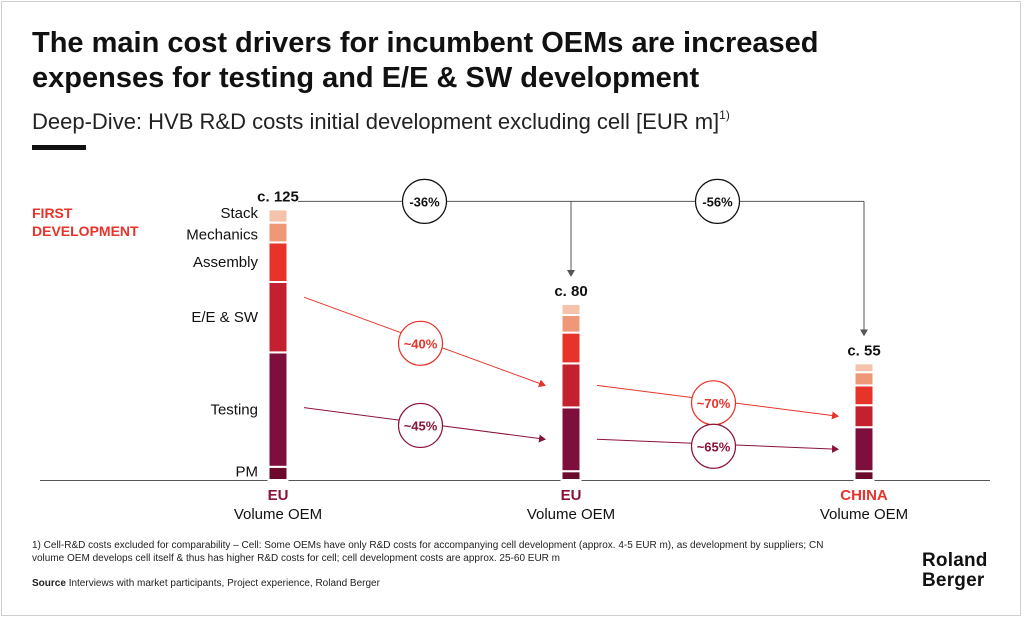 This screenshot has height=619, width=1024. What do you see at coordinates (85, 222) in the screenshot?
I see `first-development-label: FIRST DEVELOPMENT` at bounding box center [85, 222].